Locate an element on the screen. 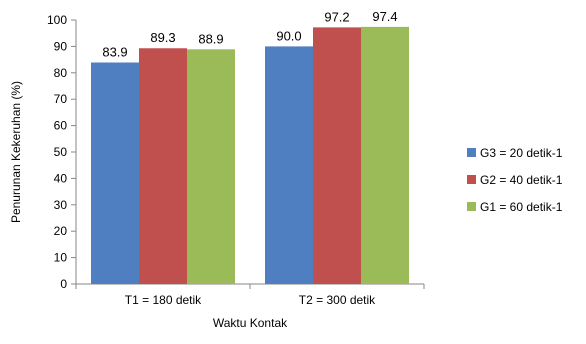 Image resolution: width=586 pixels, height=344 pixels. data-label: 83.9 is located at coordinates (114, 52).